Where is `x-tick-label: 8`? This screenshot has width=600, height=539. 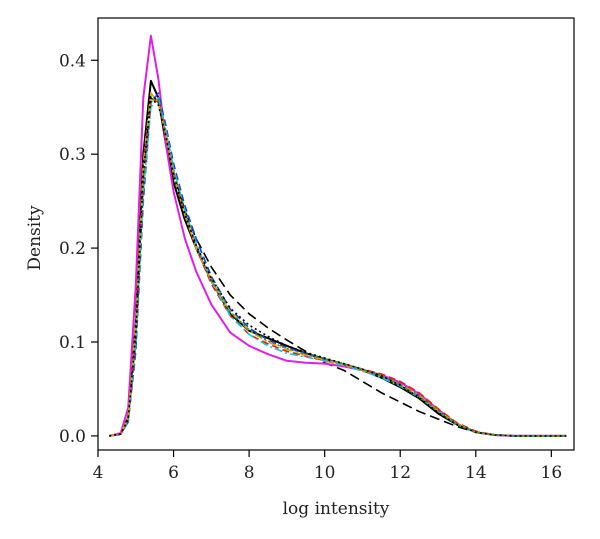 x-tick-label: 8 is located at coordinates (249, 473).